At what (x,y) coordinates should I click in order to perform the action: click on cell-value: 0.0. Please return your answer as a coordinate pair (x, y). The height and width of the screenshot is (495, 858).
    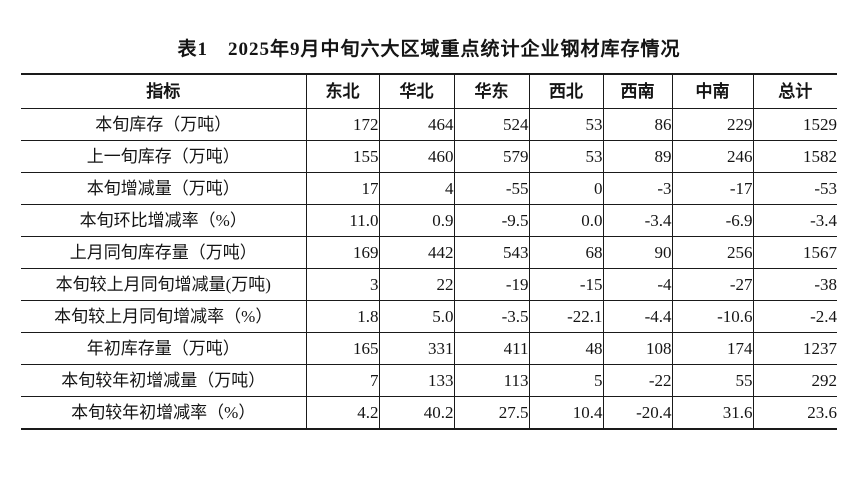
    Looking at the image, I should click on (566, 220).